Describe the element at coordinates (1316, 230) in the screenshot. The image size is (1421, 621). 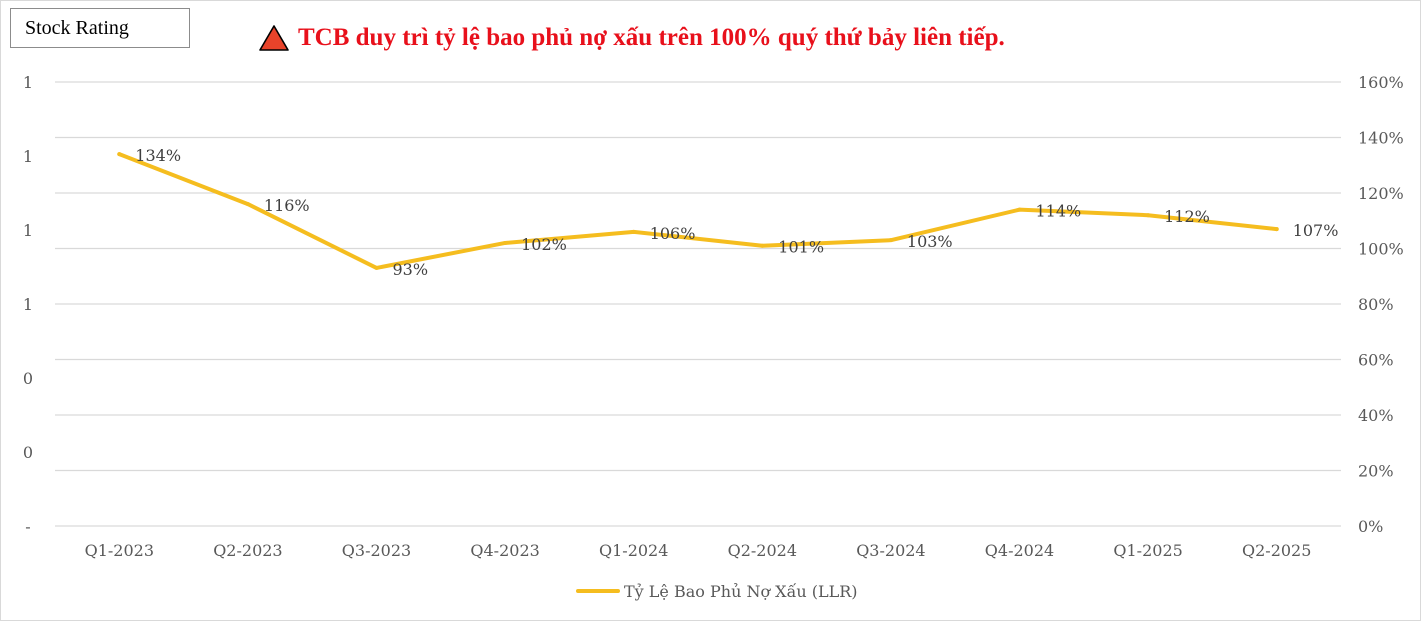
I see `data-label: 107%` at that location.